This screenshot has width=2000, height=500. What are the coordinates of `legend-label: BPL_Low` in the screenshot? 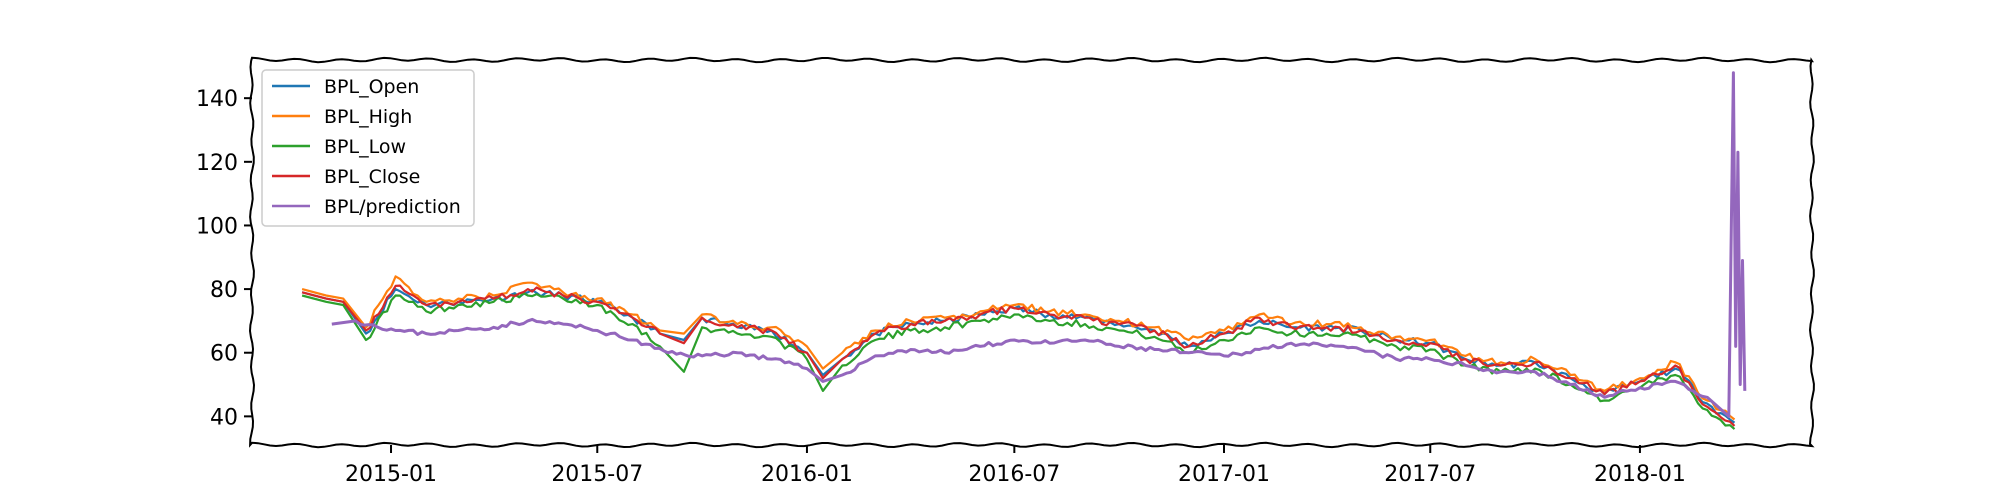 It's located at (365, 147).